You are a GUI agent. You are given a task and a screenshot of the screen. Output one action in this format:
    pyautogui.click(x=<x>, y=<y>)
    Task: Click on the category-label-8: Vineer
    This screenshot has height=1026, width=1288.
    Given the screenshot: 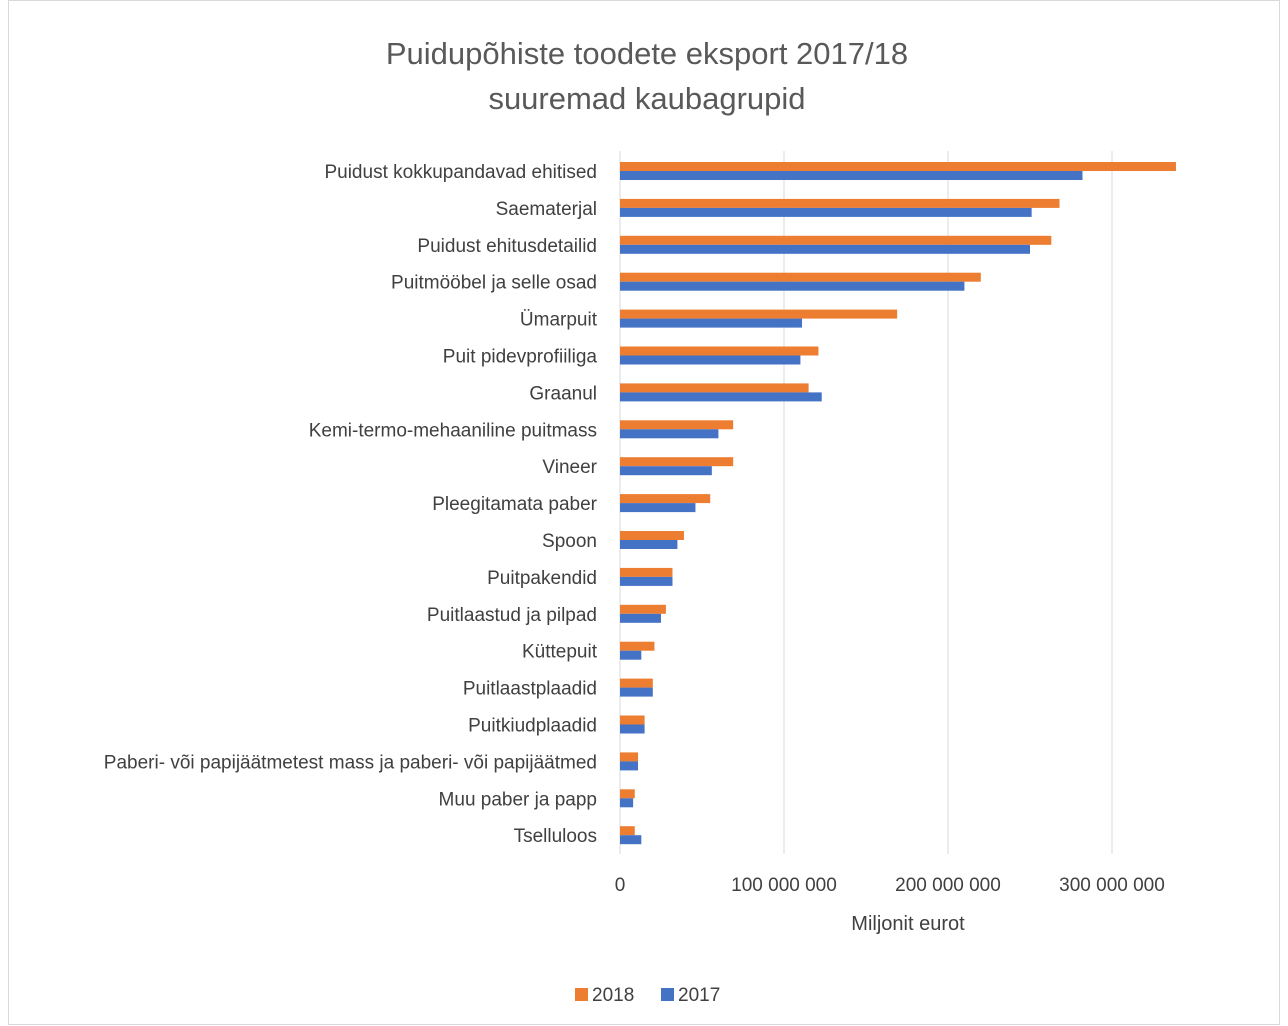 What is the action you would take?
    pyautogui.click(x=569, y=467)
    